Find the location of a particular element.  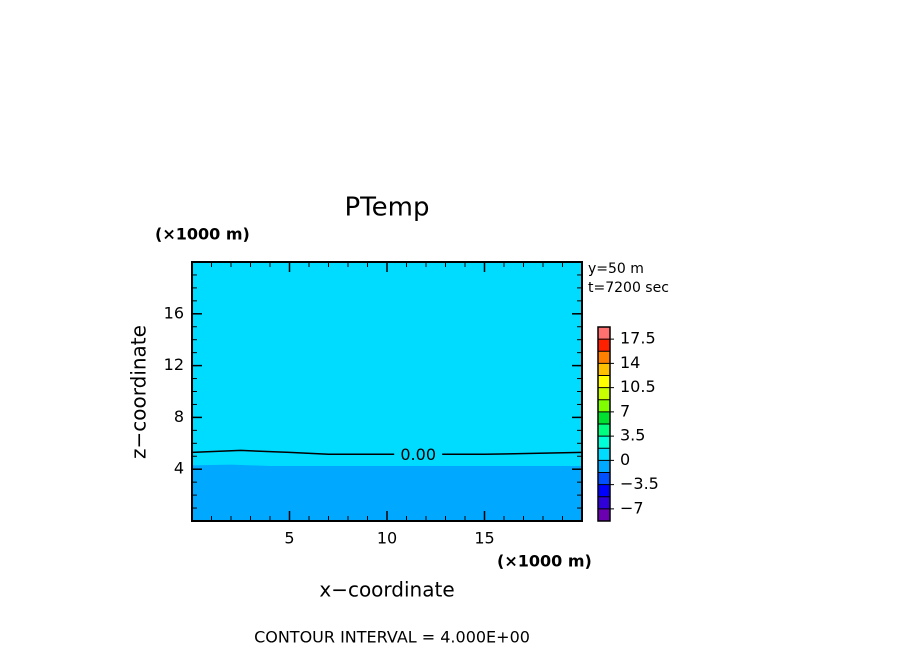

y-units: (×1000 m) is located at coordinates (202, 234).